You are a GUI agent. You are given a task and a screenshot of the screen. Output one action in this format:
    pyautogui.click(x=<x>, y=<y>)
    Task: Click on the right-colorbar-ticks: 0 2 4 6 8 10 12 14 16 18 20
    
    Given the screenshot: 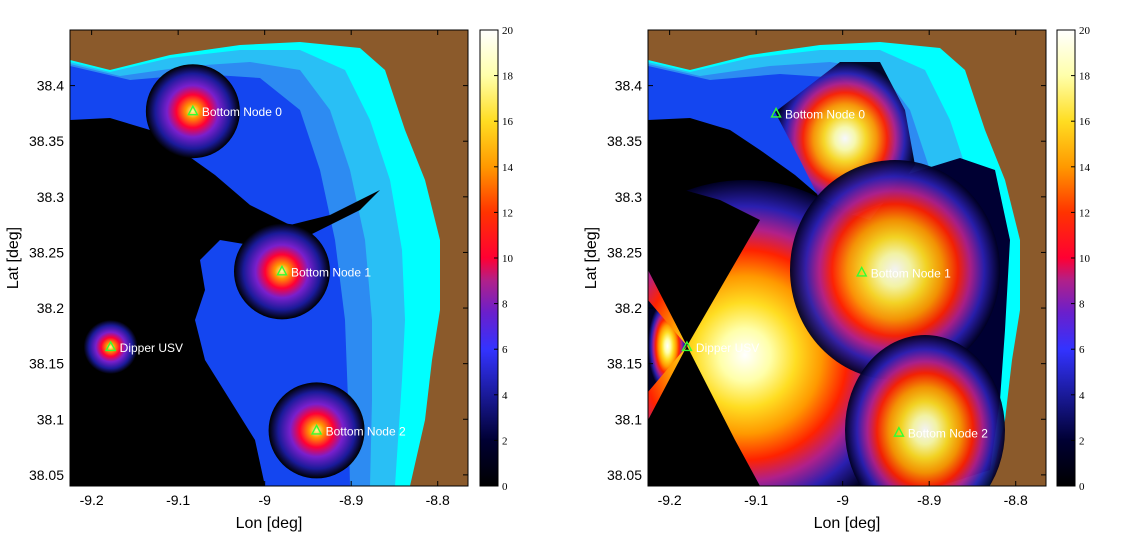 What is the action you would take?
    pyautogui.click(x=1081, y=259)
    